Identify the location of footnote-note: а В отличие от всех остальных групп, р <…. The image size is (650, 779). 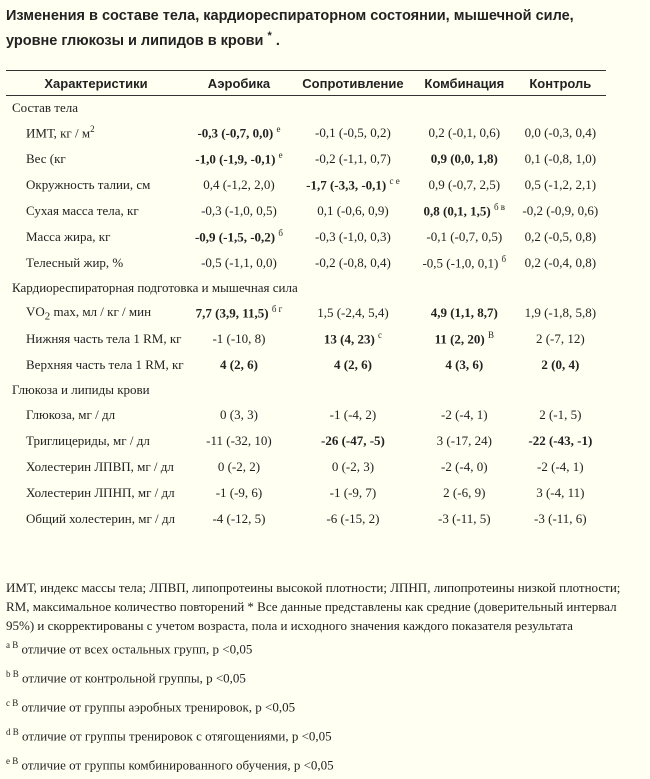
(129, 648).